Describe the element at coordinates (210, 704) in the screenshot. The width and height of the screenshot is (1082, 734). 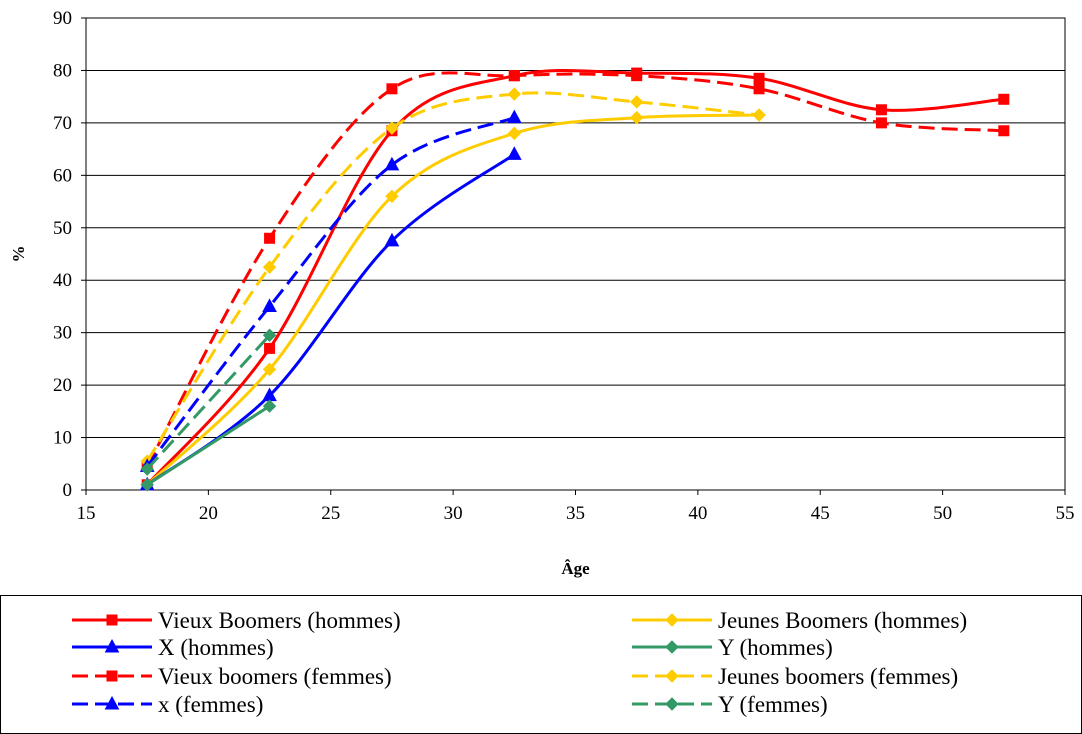
I see `legend-label: x (femmes)` at that location.